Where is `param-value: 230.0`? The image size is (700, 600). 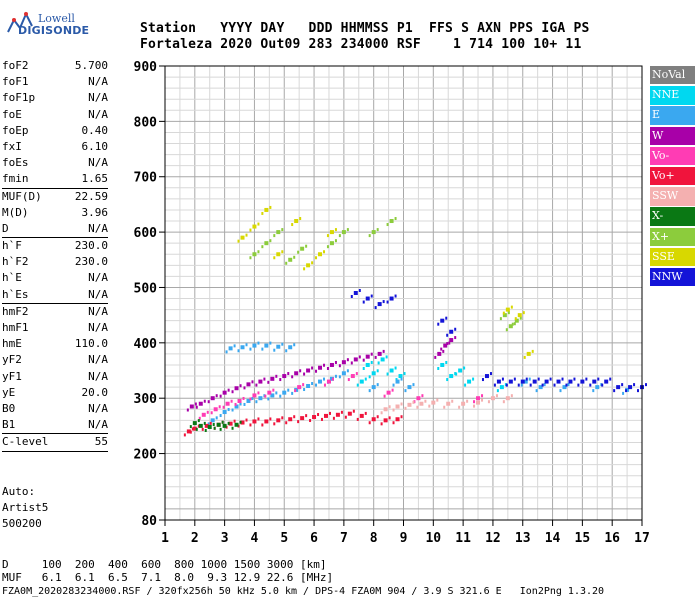
param-value: 230.0 is located at coordinates (91, 246).